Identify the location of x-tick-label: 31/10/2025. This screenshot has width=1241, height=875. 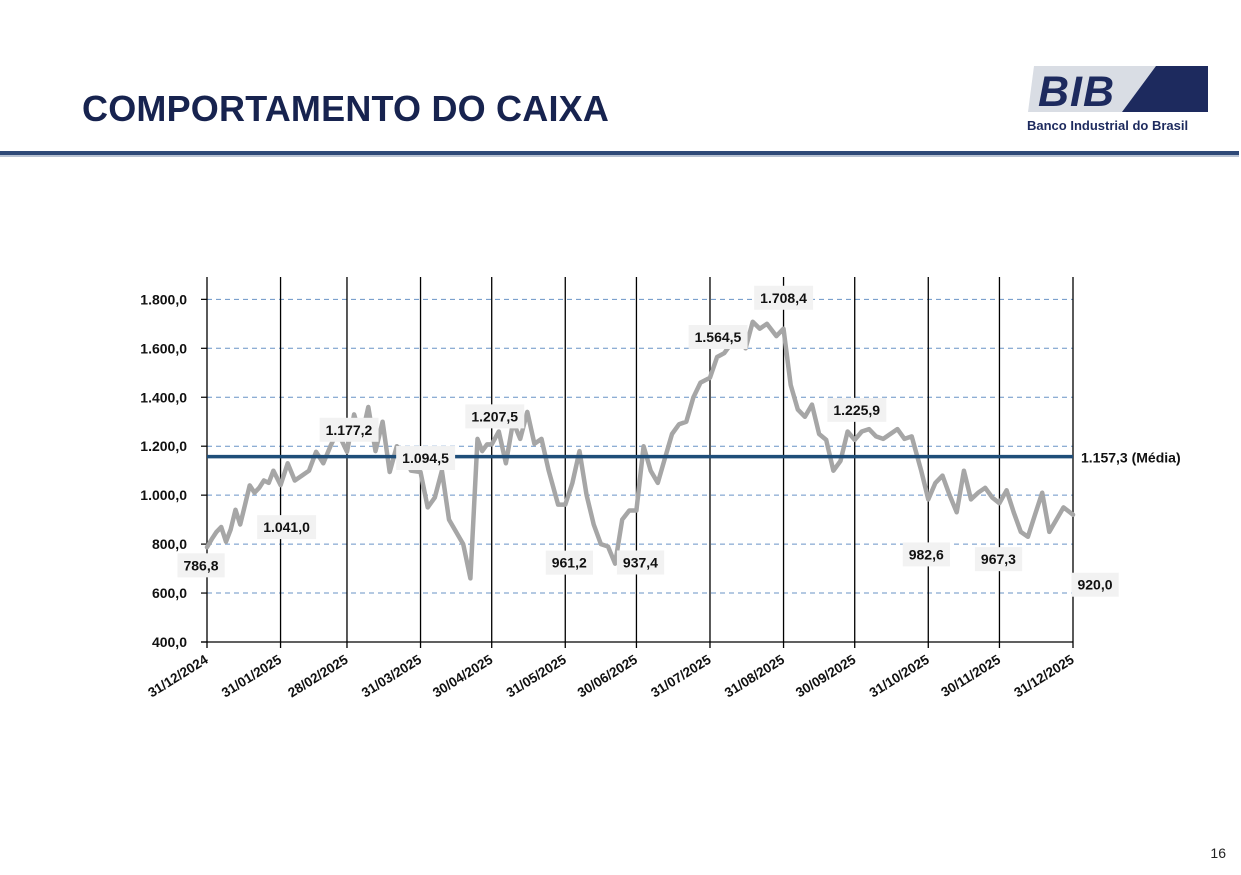
(900, 676).